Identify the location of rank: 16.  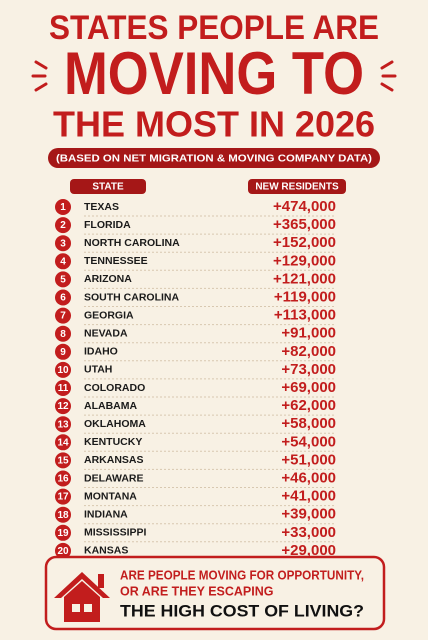
(63, 479).